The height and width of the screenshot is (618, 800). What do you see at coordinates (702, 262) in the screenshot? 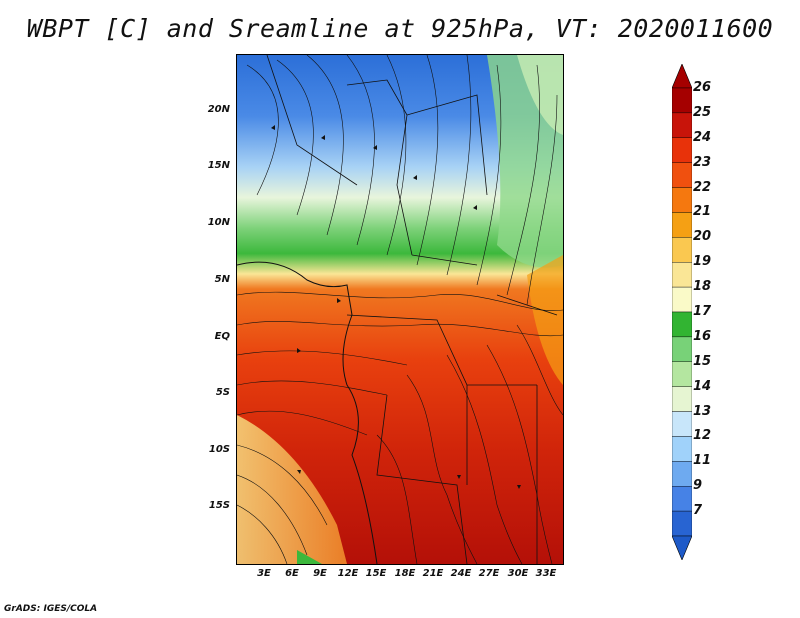
I see `colorbar-tick-label: 19` at bounding box center [702, 262].